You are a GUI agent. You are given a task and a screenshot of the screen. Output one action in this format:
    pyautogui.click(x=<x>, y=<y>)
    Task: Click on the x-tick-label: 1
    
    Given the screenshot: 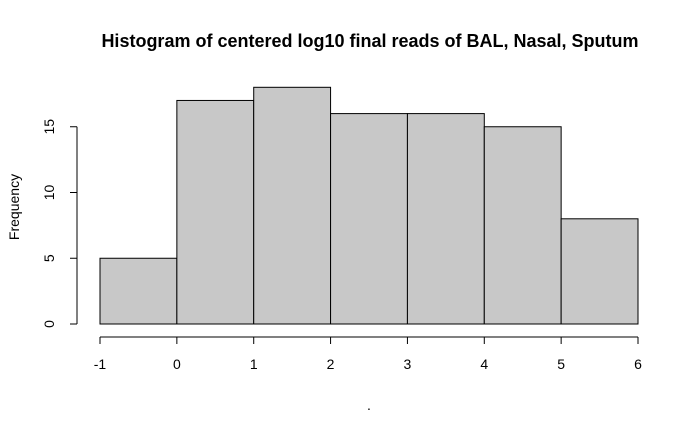 What is the action you would take?
    pyautogui.click(x=254, y=364)
    